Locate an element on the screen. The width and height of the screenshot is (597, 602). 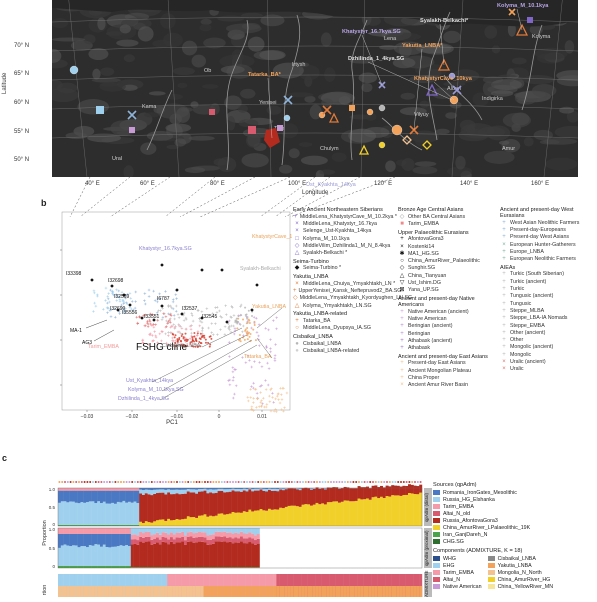
bars-y-tick: 0.5 is located at coordinates (52, 548).